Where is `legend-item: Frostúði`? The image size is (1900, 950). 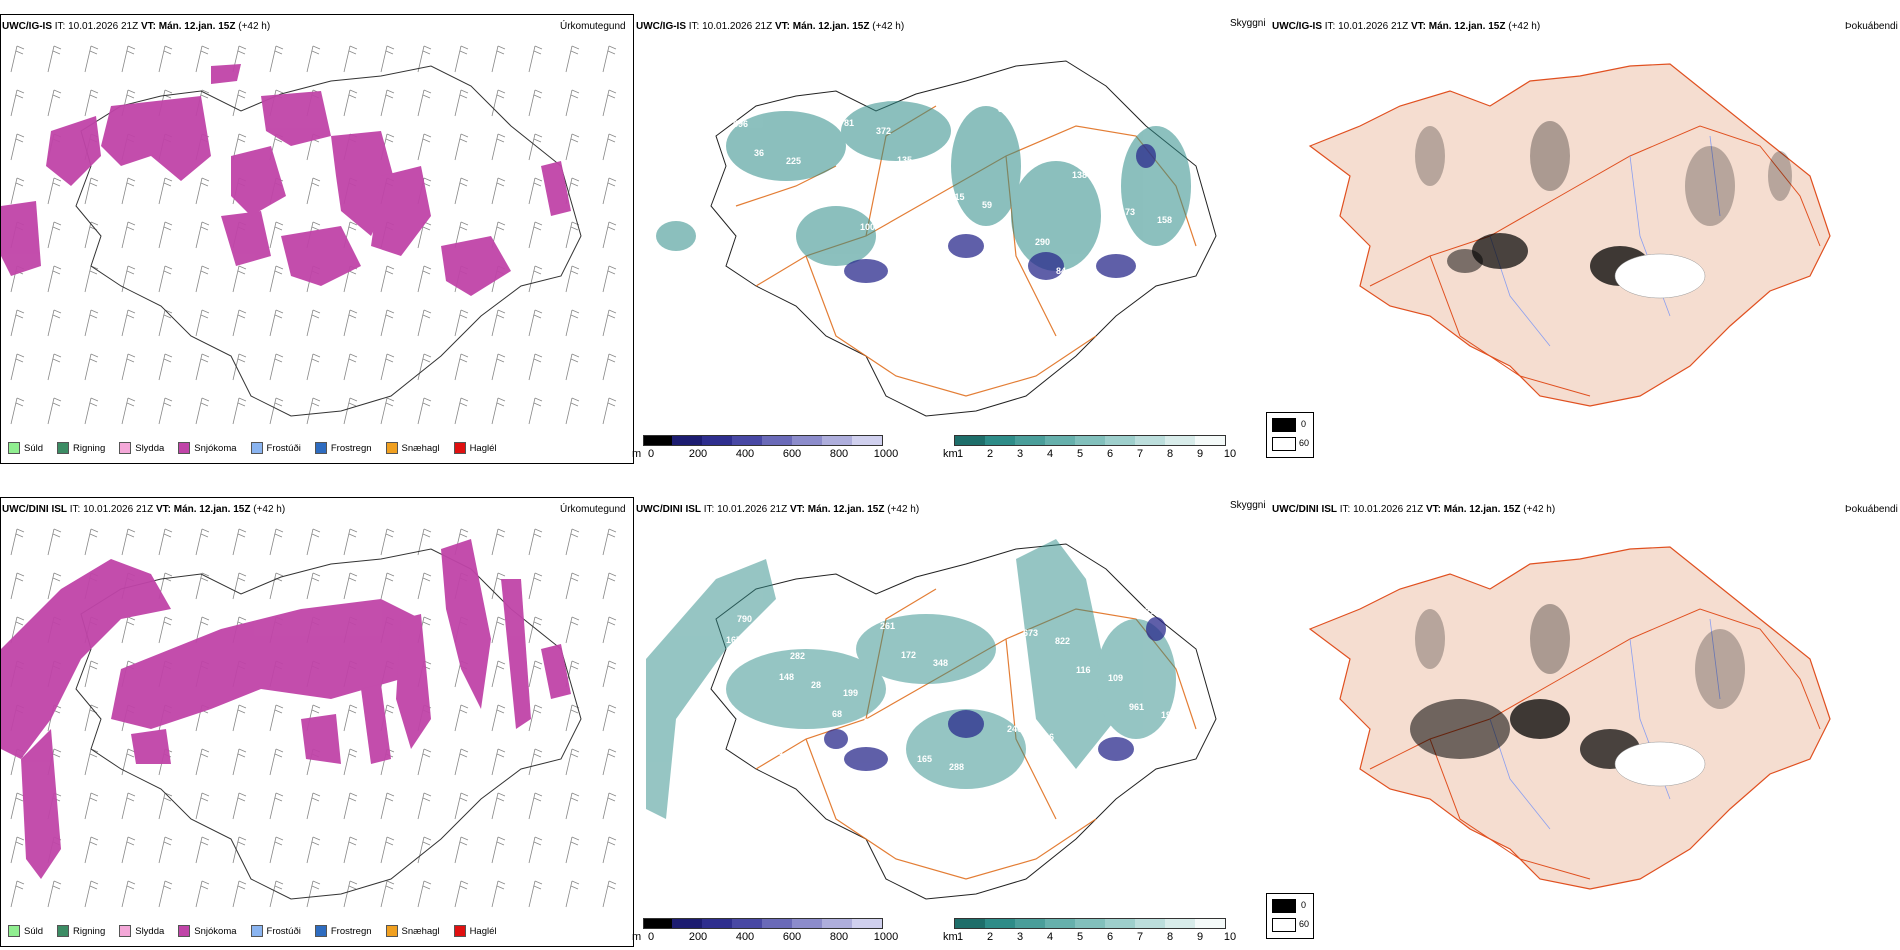 legend-item: Frostúði is located at coordinates (275, 931).